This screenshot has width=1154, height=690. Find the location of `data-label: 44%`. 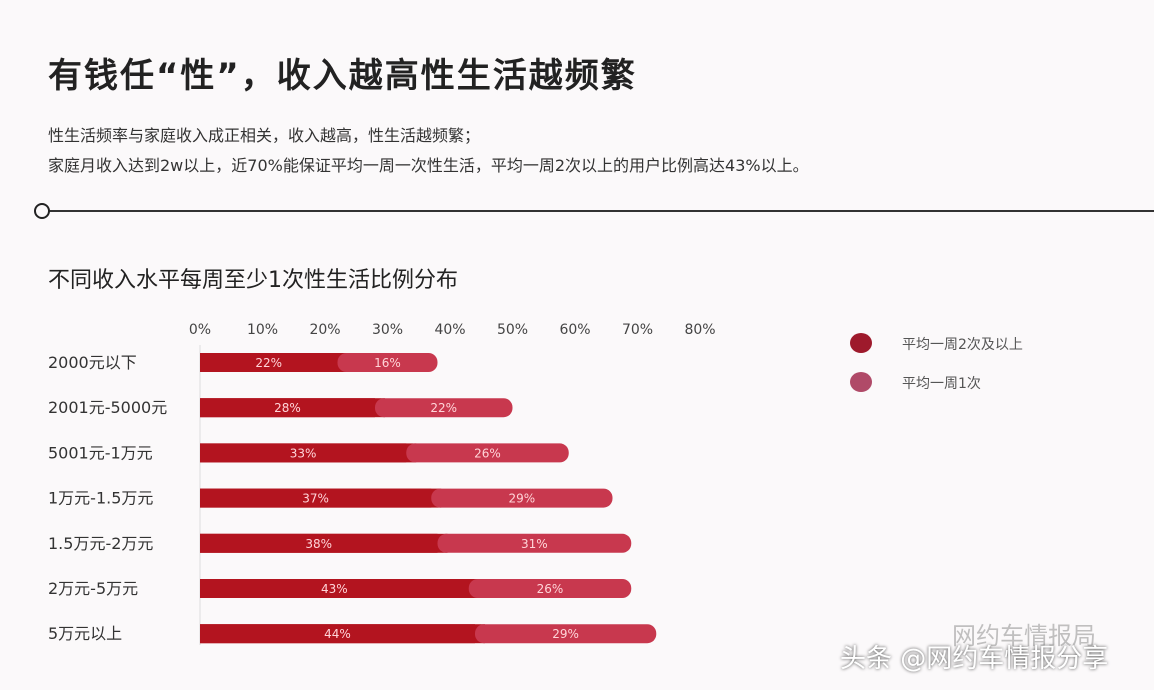

data-label: 44% is located at coordinates (337, 634).